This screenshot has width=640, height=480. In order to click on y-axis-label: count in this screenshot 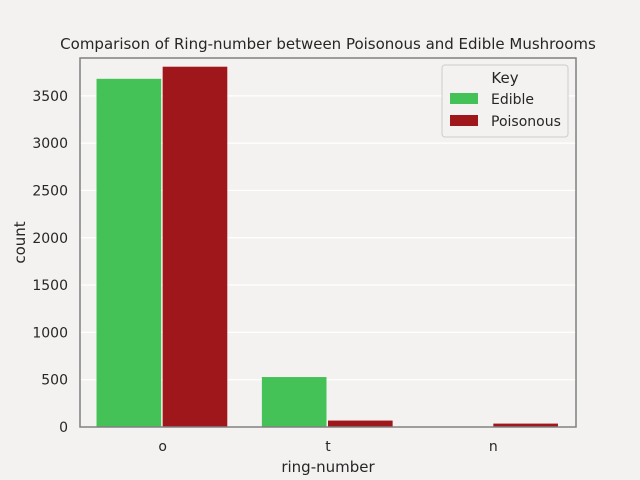, I will do `click(20, 242)`.